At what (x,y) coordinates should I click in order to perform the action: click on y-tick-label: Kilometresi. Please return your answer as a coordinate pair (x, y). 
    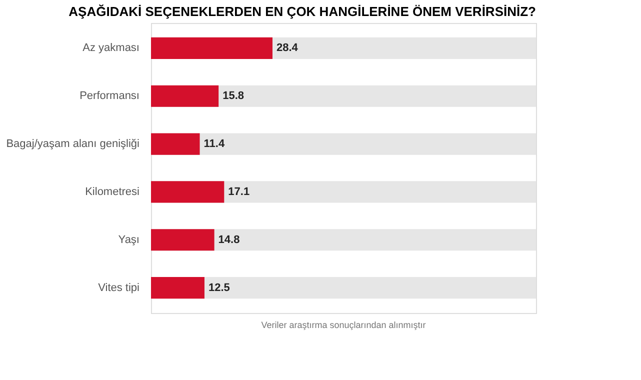
    Looking at the image, I should click on (112, 192).